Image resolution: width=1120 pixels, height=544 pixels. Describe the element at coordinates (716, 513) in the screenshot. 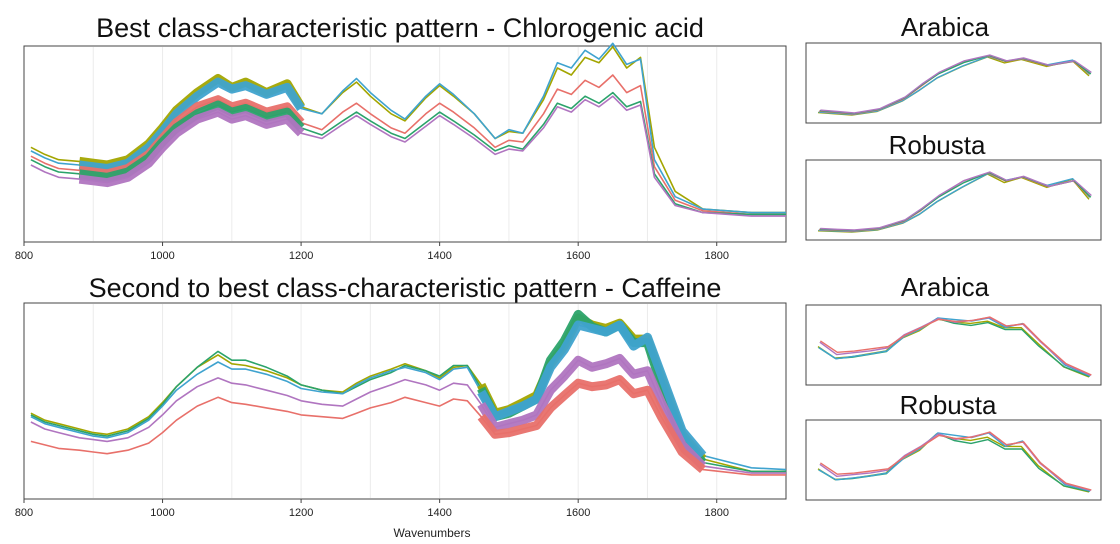

I see `bottom-x-tick-label: 1800` at that location.